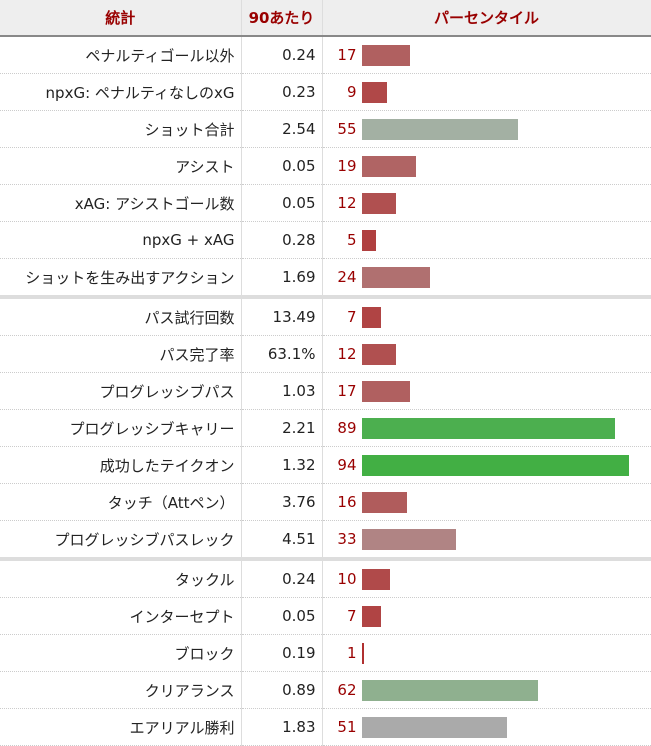 This screenshot has width=651, height=746. I want to click on table-row: プログレッシブパスレック 4.51 33, so click(325, 540).